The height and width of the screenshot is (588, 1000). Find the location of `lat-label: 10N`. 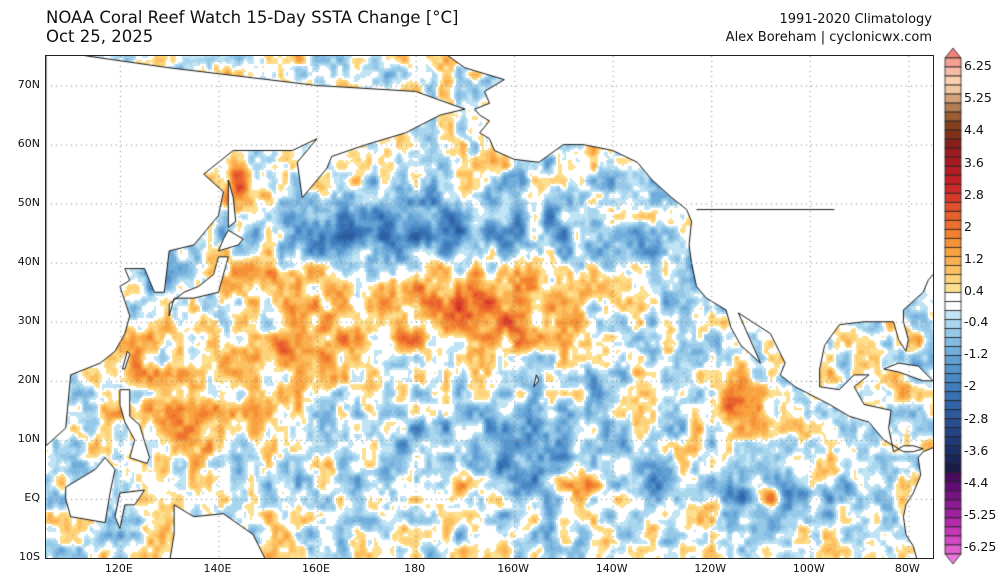

lat-label: 10N is located at coordinates (28, 438).